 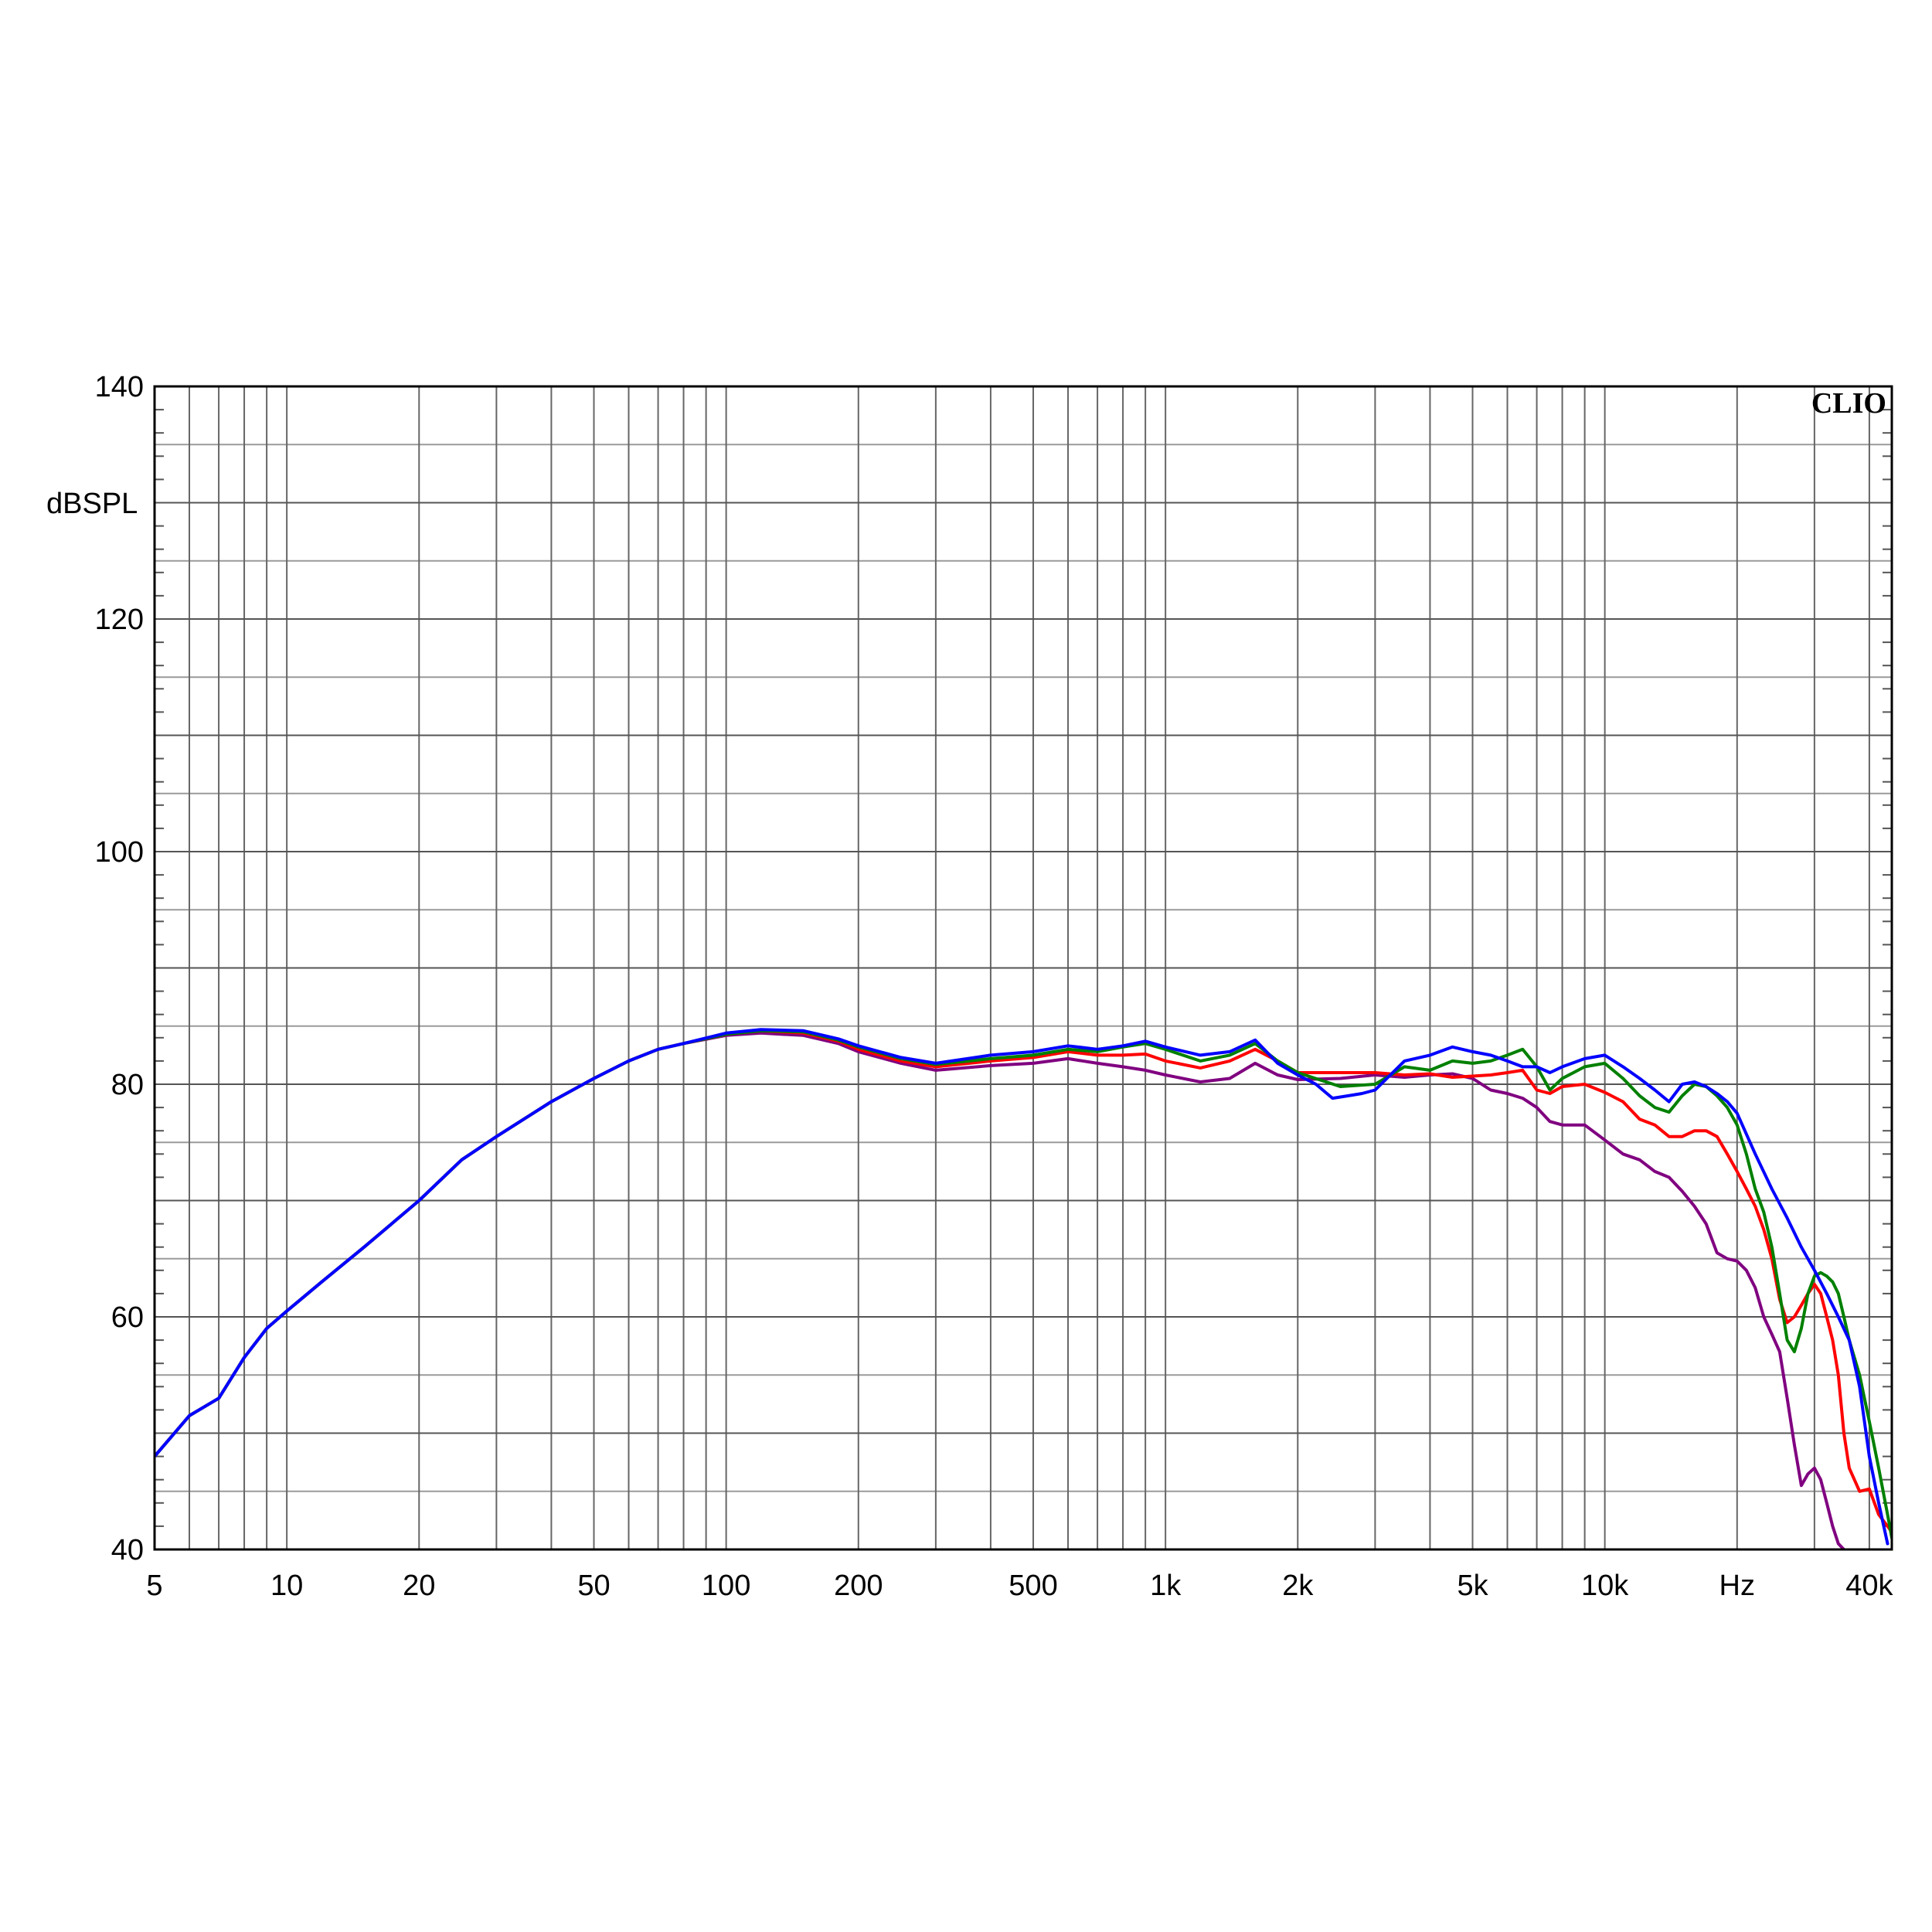 I want to click on clio-brand-label: CLIO, so click(x=1849, y=404).